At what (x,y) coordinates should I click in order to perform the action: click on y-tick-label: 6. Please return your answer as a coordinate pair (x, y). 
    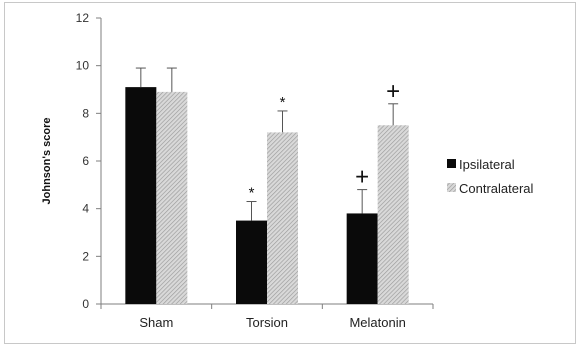
    Looking at the image, I should click on (85, 161).